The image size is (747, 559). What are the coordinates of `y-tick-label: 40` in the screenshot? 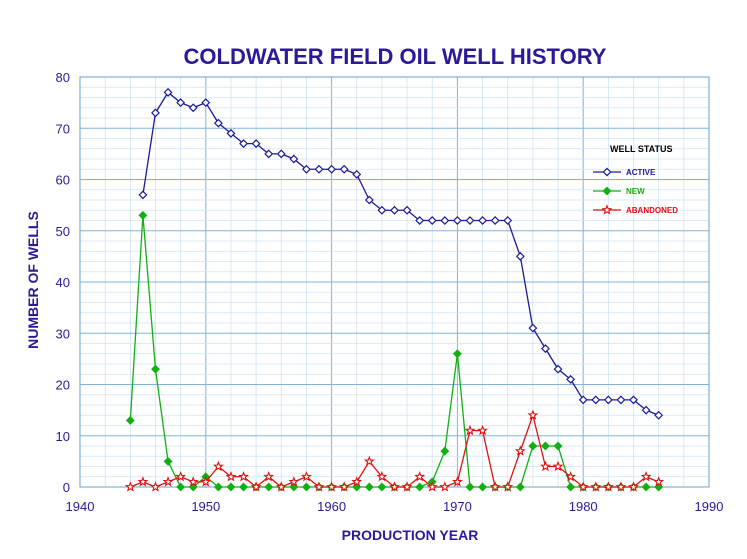 It's located at (63, 282).